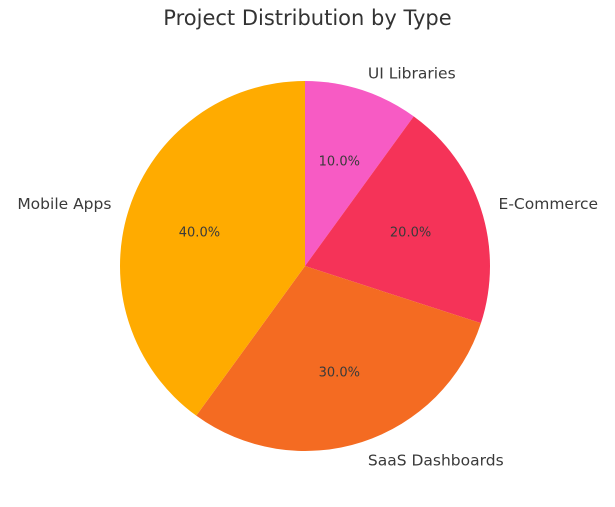  Describe the element at coordinates (410, 233) in the screenshot. I see `slice-percent-label: 20.0%` at that location.